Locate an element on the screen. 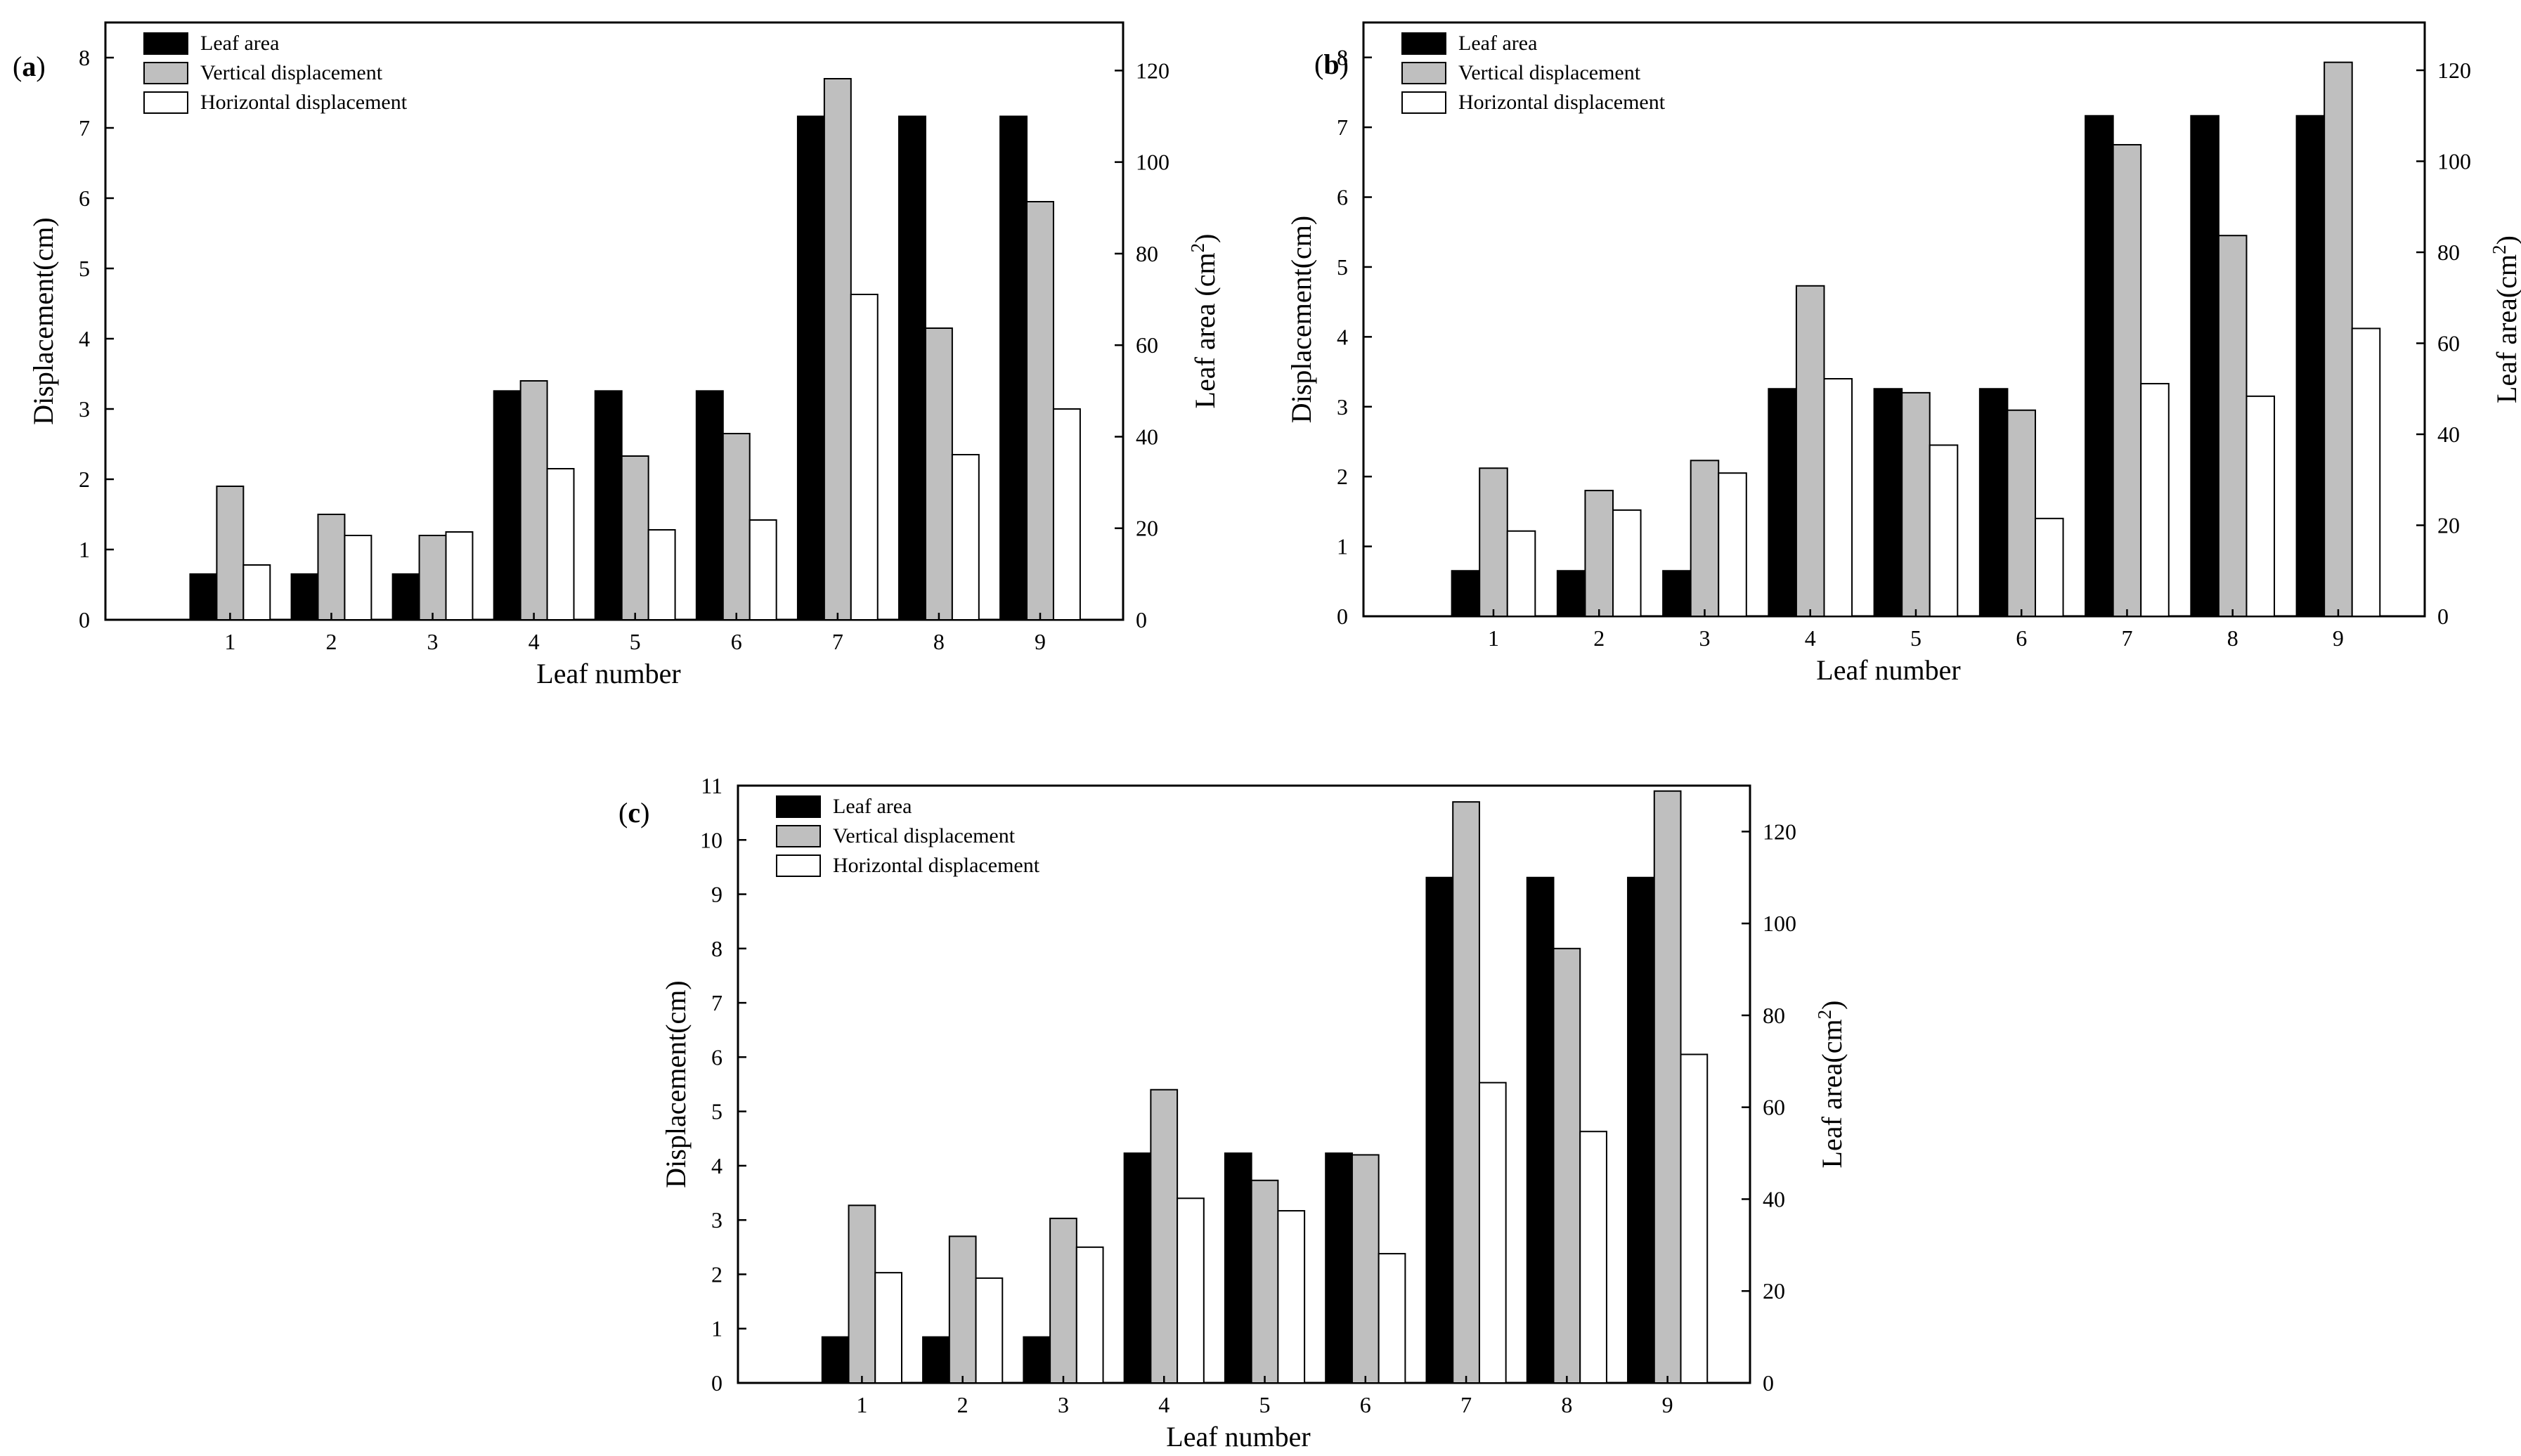 Image resolution: width=2521 pixels, height=1456 pixels. y-tick-label: 3 is located at coordinates (716, 1220).